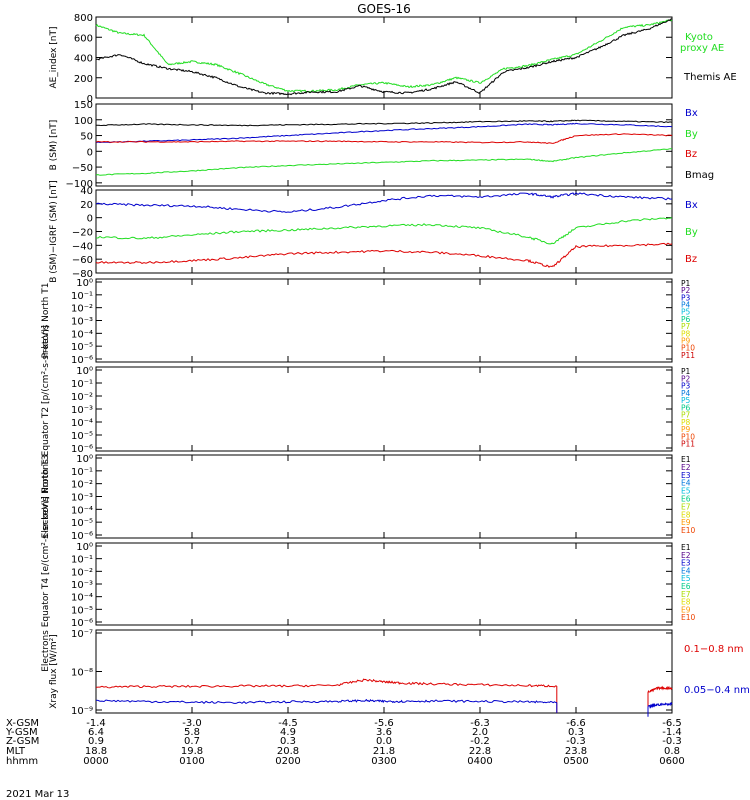 The width and height of the screenshot is (750, 800). I want to click on axis-value-z_gsm: 0.9, so click(96, 741).